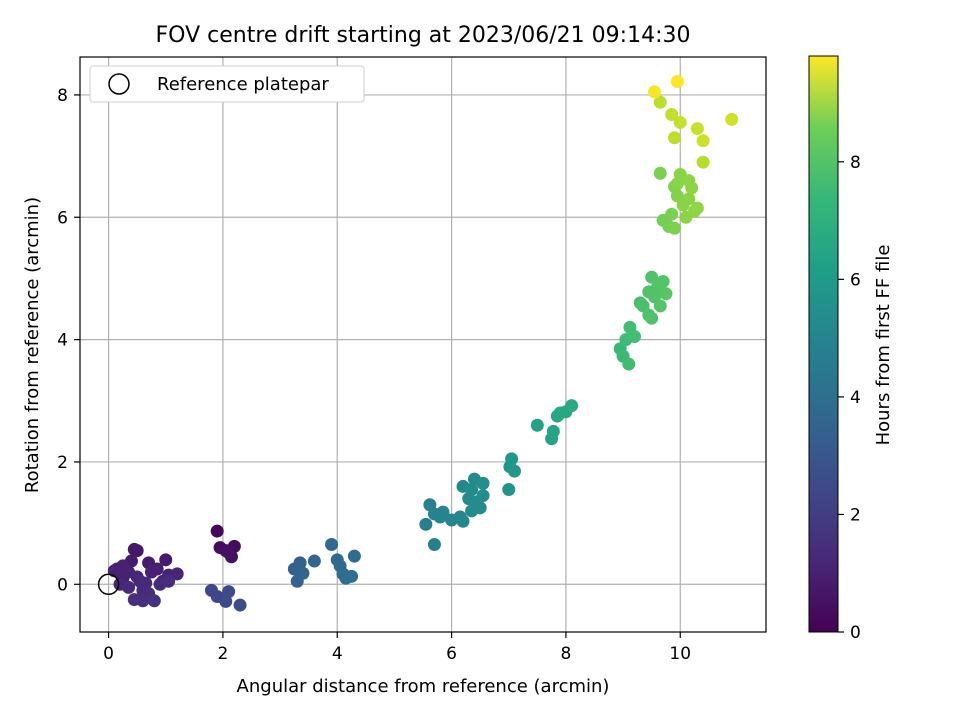  What do you see at coordinates (62, 585) in the screenshot?
I see `y-tick-label: 0` at bounding box center [62, 585].